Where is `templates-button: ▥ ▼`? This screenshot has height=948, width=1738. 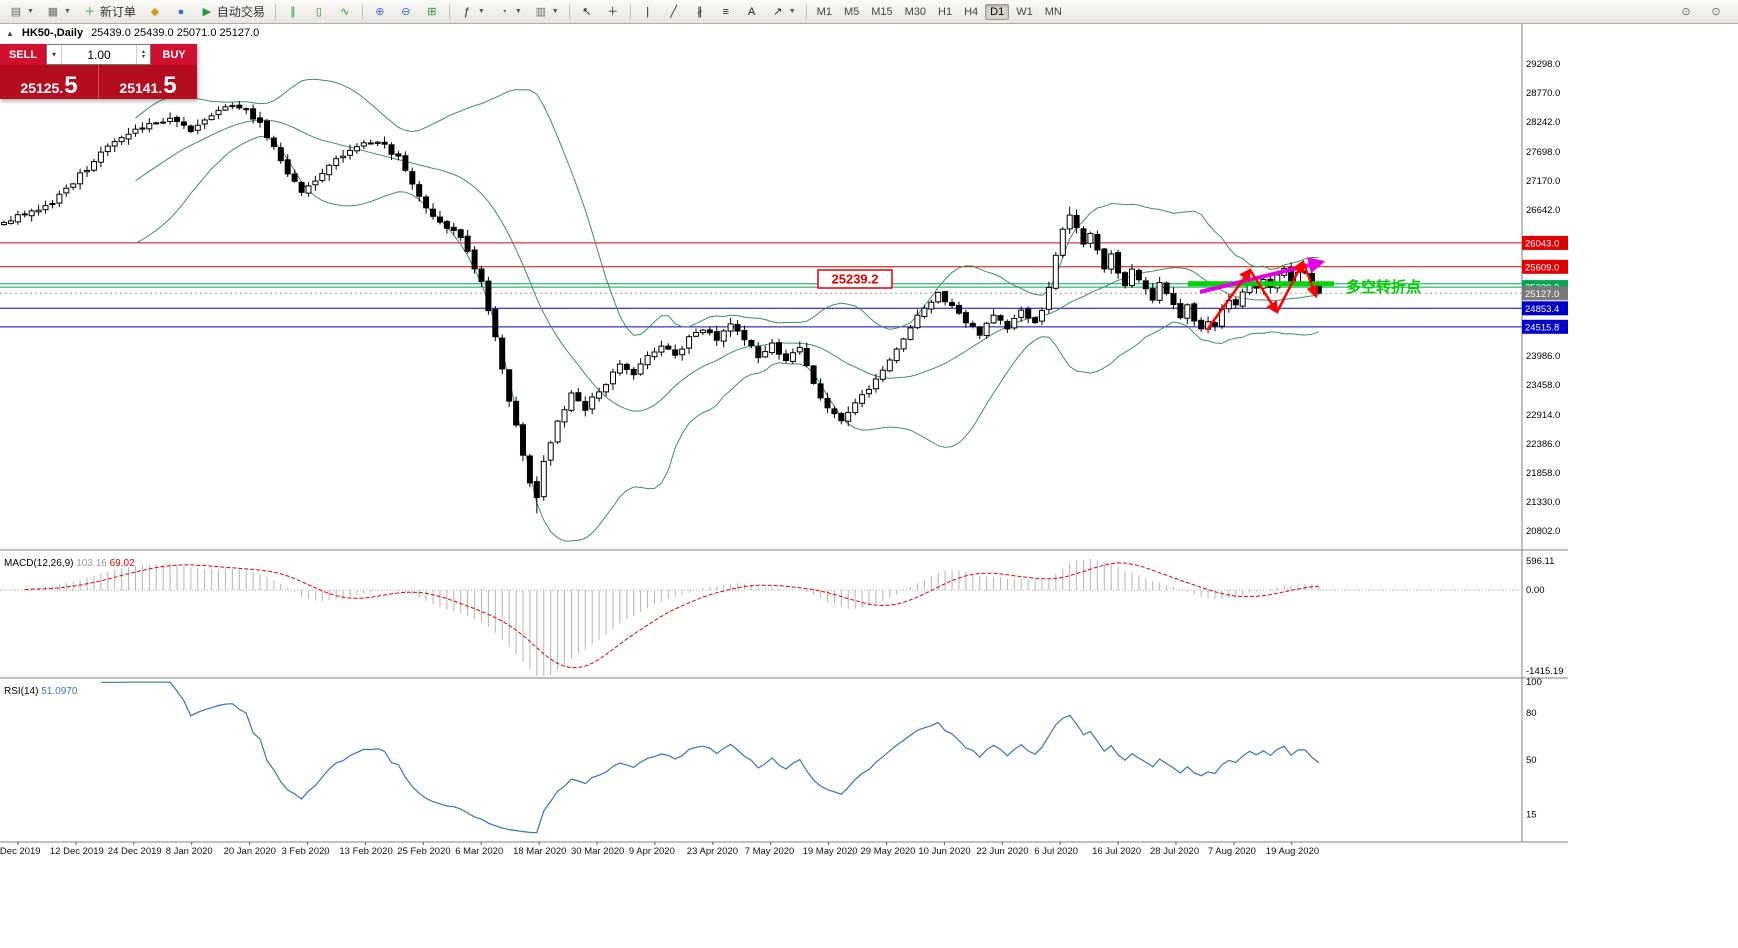
templates-button: ▥ ▼ is located at coordinates (546, 12).